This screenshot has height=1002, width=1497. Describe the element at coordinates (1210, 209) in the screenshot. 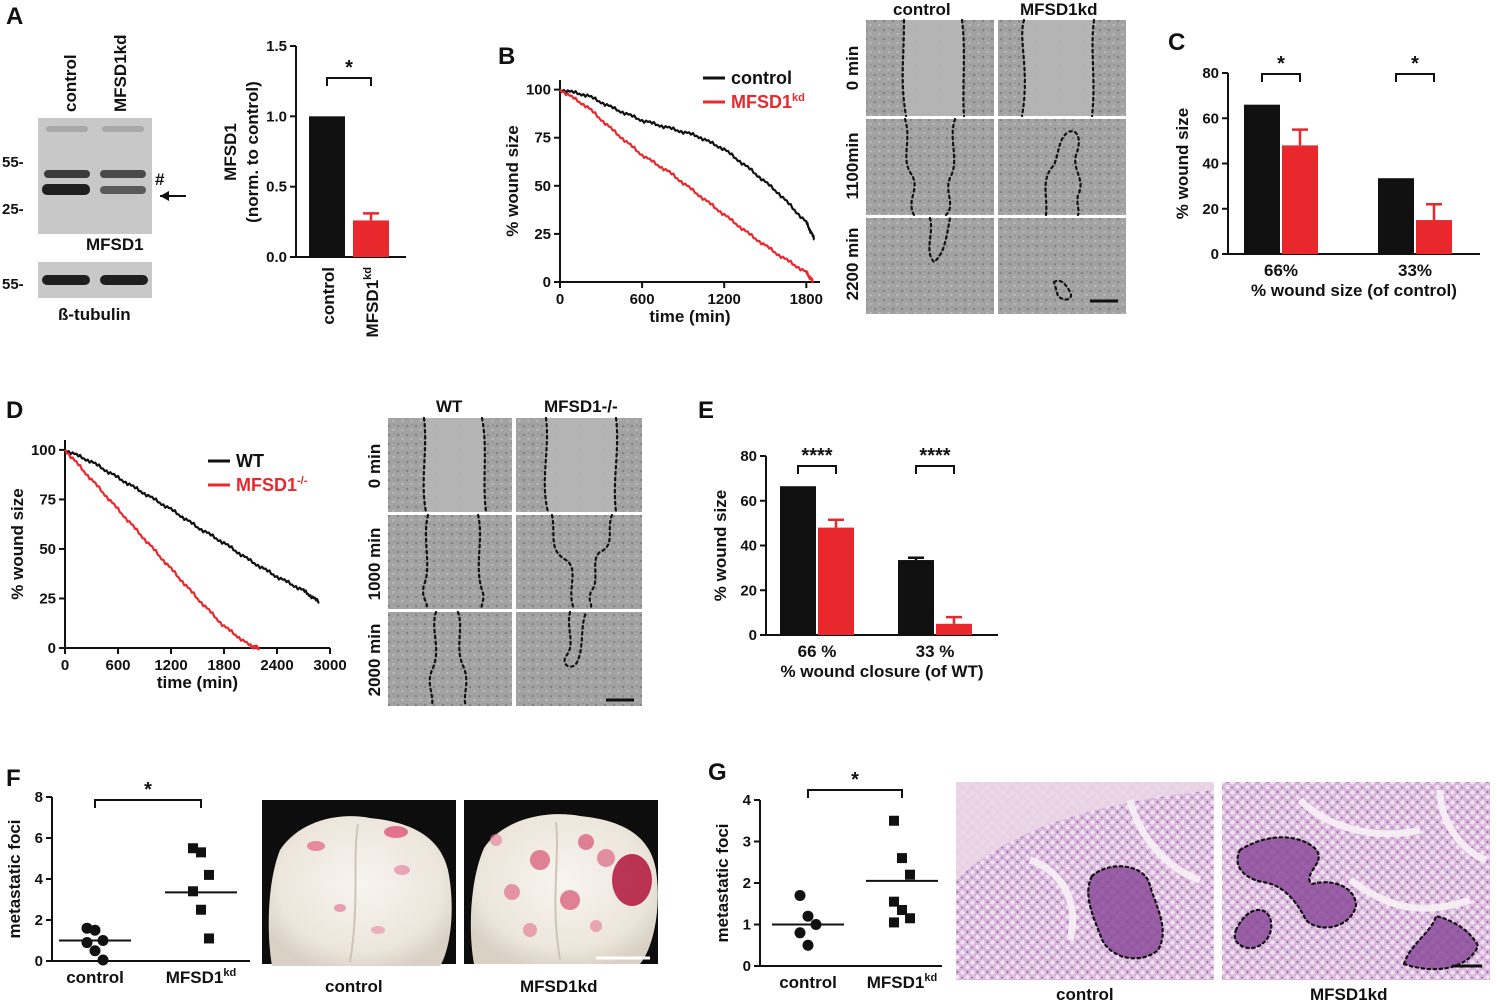

I see `chart-c-y-tick-label: 20` at that location.